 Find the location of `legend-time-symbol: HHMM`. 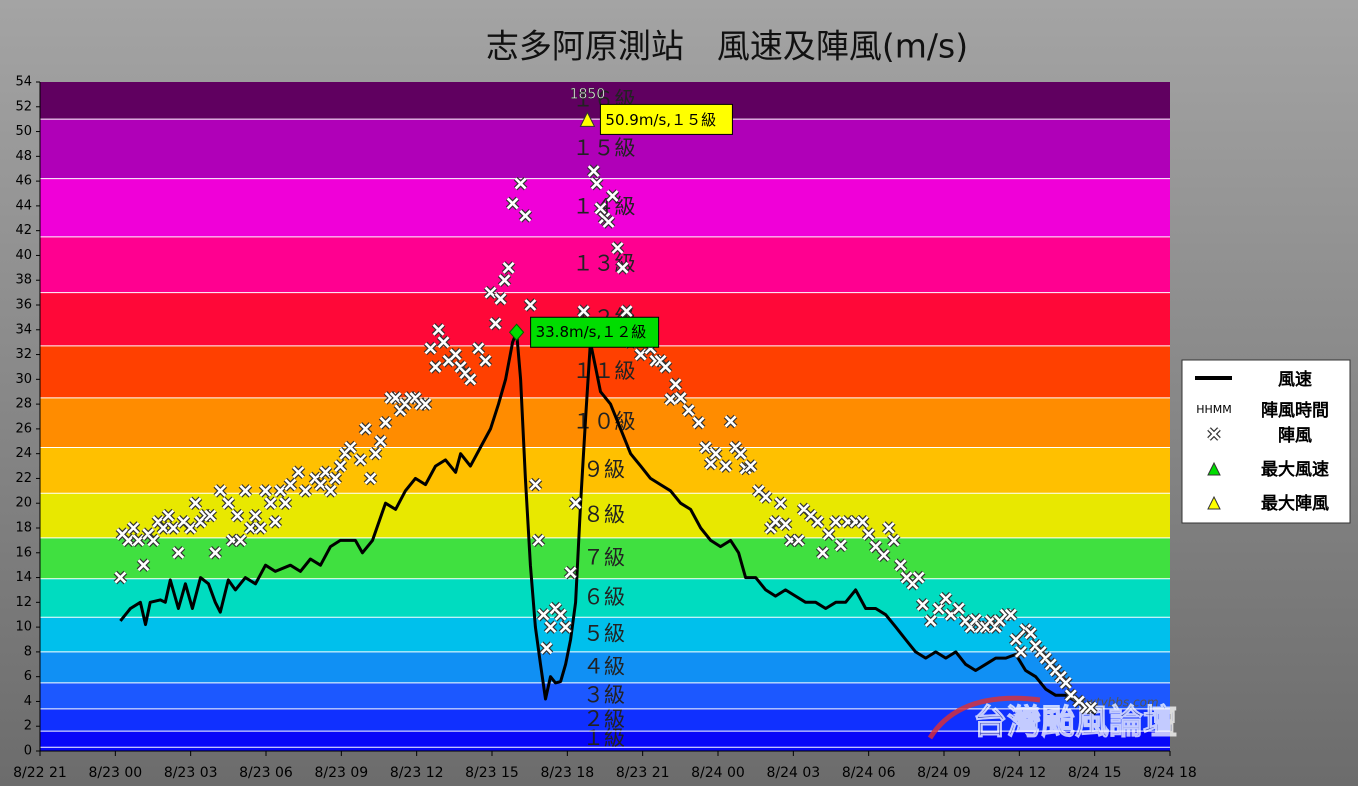

legend-time-symbol: HHMM is located at coordinates (1214, 409).